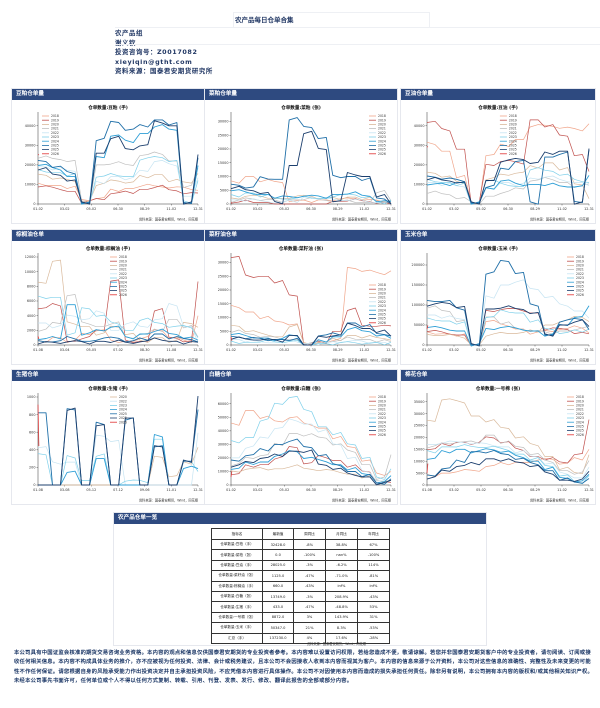 The height and width of the screenshot is (708, 600). I want to click on meta-team: 农产品组, so click(129, 33).